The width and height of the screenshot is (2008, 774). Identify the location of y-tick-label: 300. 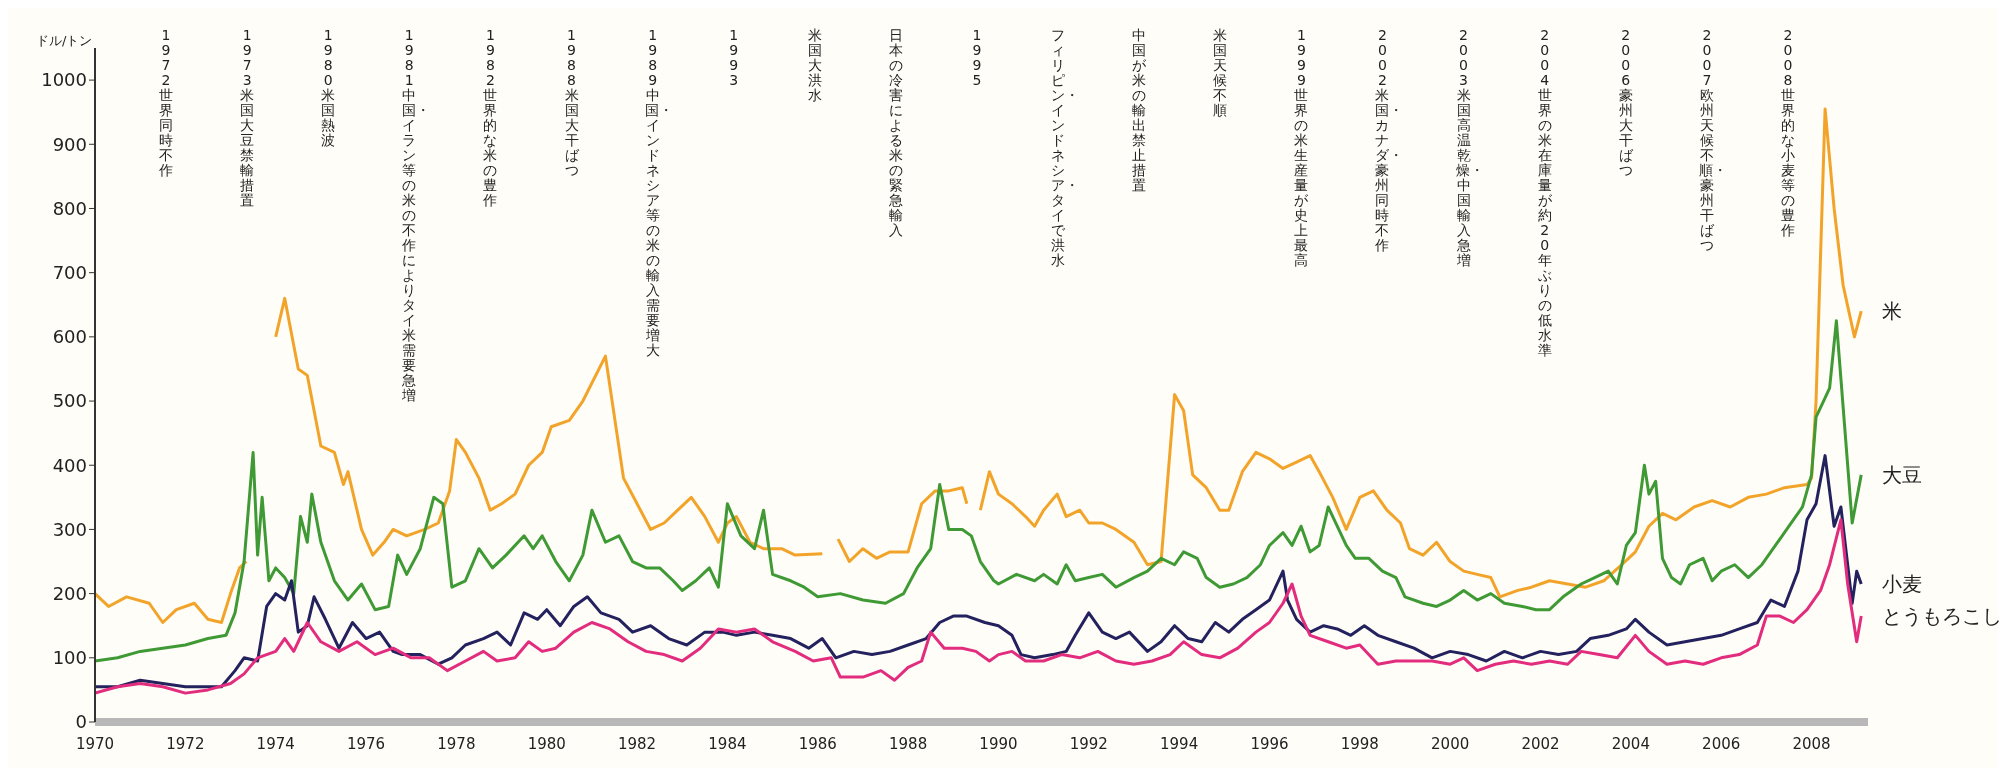
(69, 529).